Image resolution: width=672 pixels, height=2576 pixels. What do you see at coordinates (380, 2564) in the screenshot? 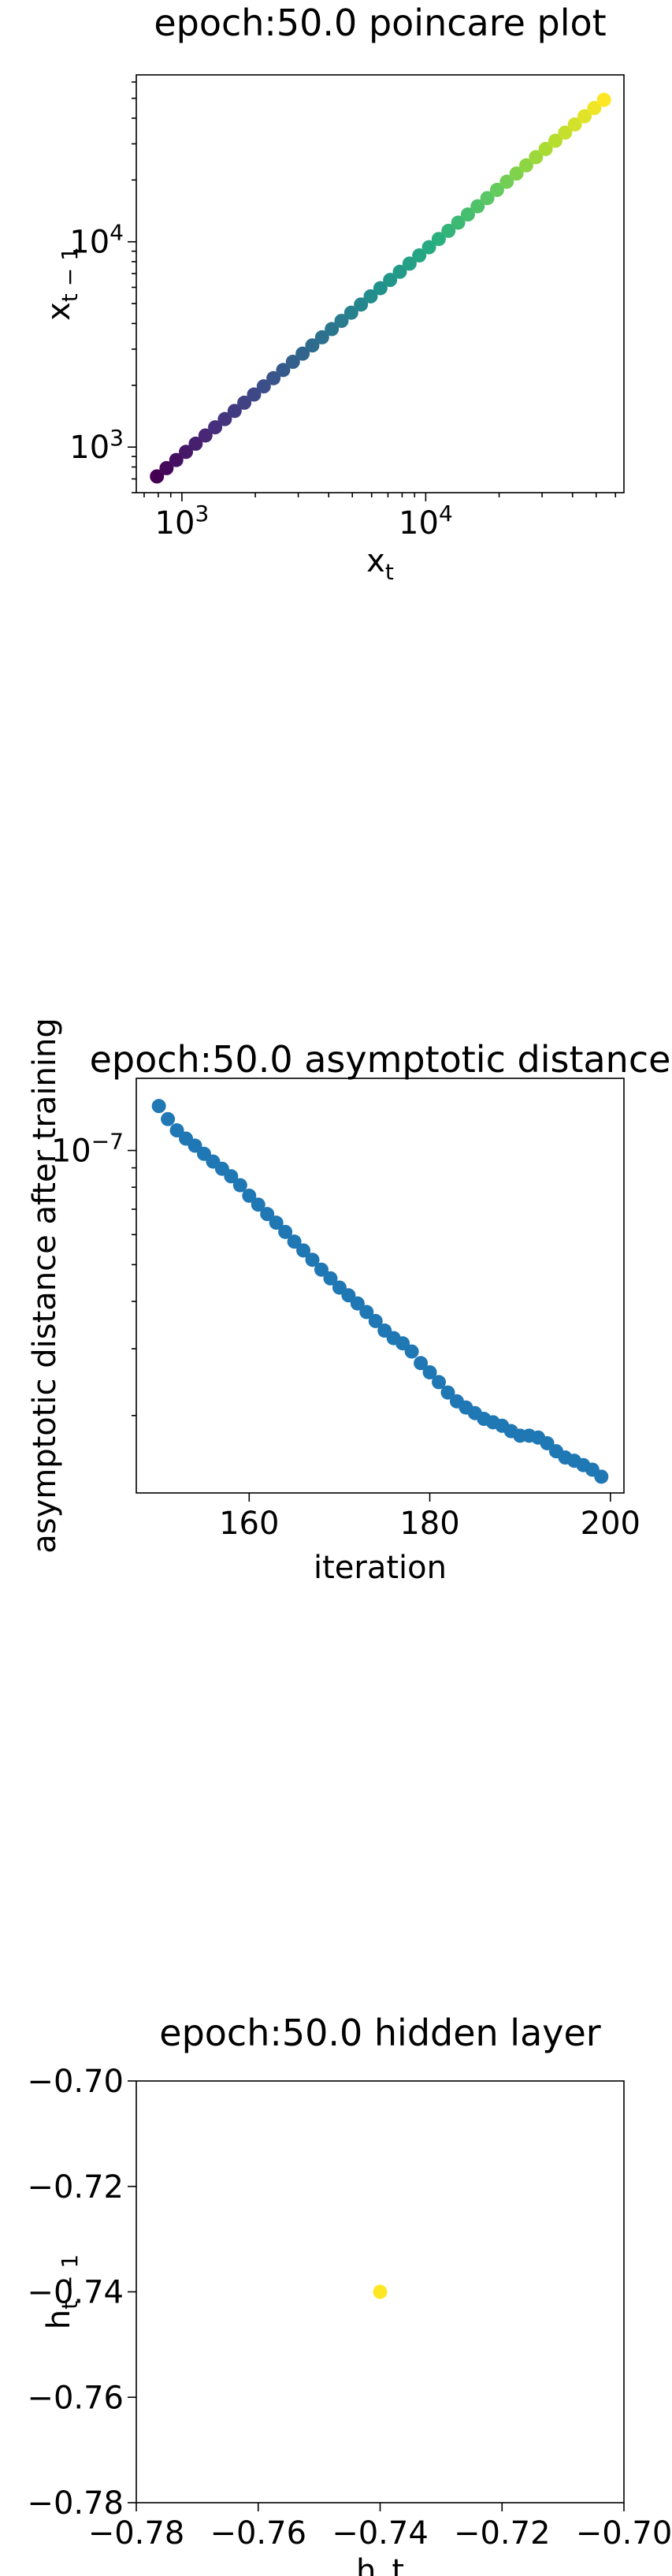
I see `x-axis-label: h_t` at bounding box center [380, 2564].